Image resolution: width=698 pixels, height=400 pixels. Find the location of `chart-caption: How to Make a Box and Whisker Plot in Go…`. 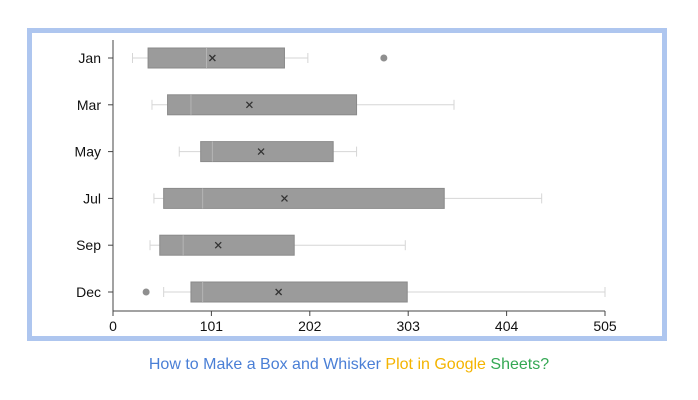

chart-caption: How to Make a Box and Whisker Plot in Go… is located at coordinates (349, 365).